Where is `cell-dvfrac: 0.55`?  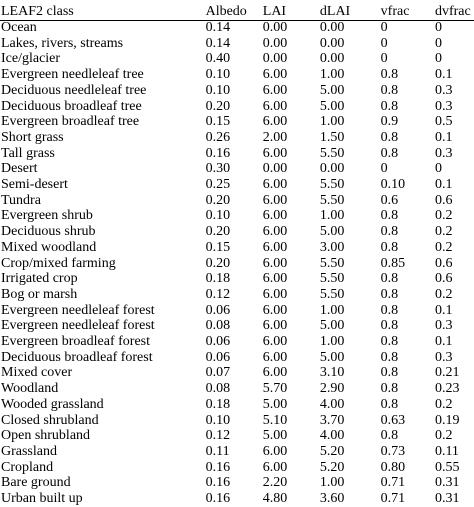 cell-dvfrac: 0.55 is located at coordinates (447, 467).